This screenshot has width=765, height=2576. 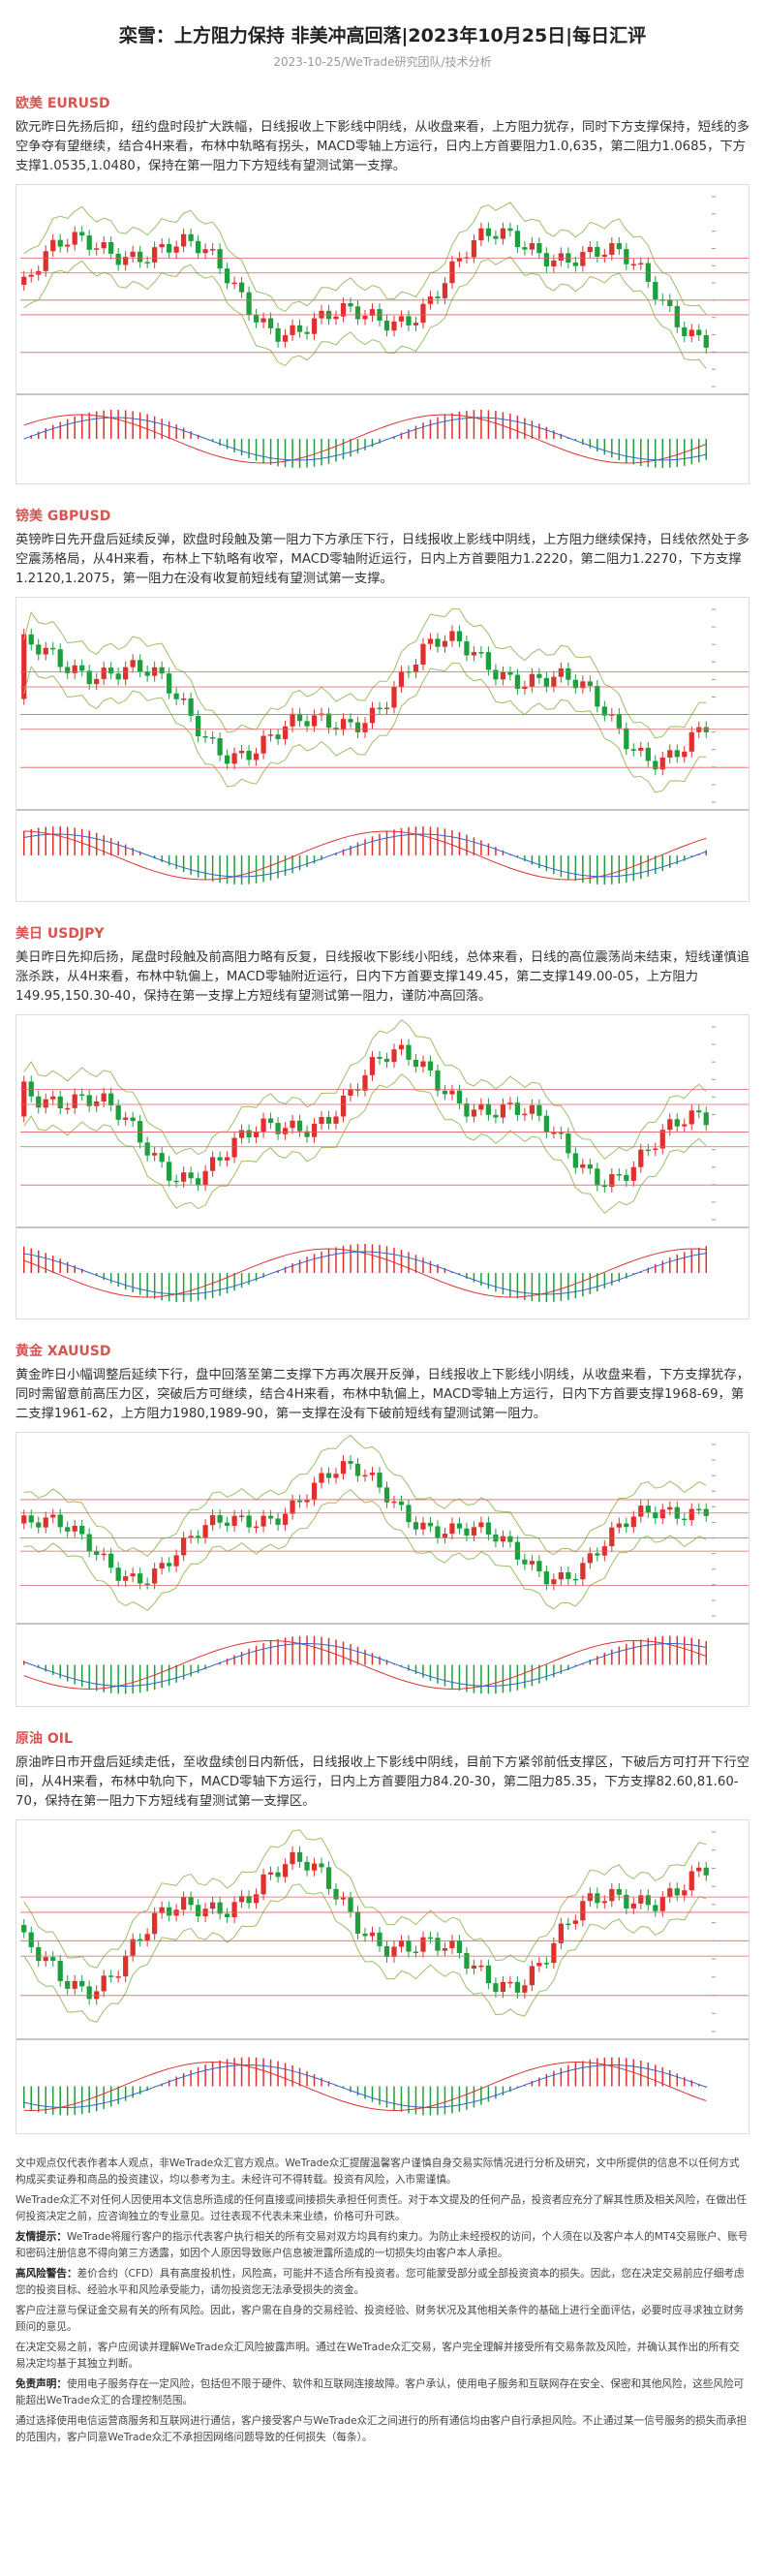 What do you see at coordinates (44, 1739) in the screenshot?
I see `section-heading: 原油 OIL` at bounding box center [44, 1739].